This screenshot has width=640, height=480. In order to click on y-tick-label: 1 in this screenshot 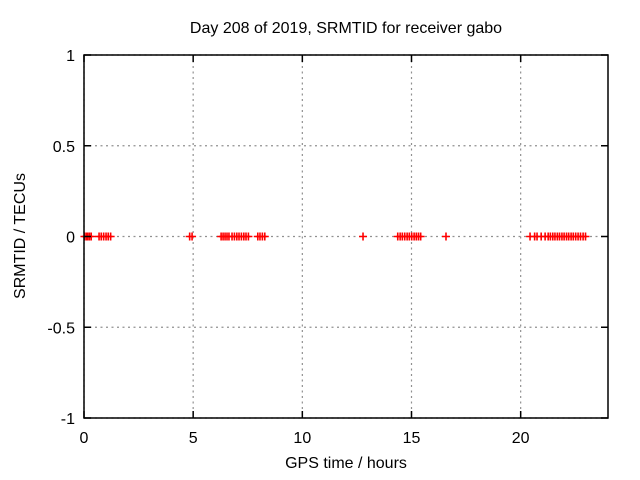, I will do `click(70, 56)`.